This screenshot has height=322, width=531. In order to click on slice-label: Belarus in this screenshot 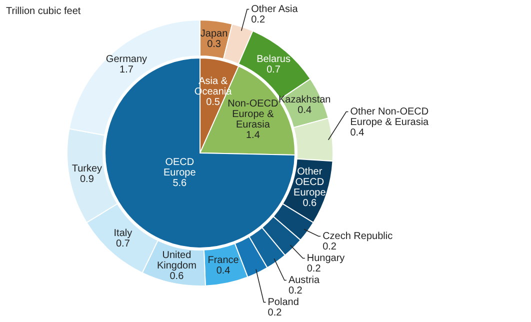, I will do `click(273, 60)`.